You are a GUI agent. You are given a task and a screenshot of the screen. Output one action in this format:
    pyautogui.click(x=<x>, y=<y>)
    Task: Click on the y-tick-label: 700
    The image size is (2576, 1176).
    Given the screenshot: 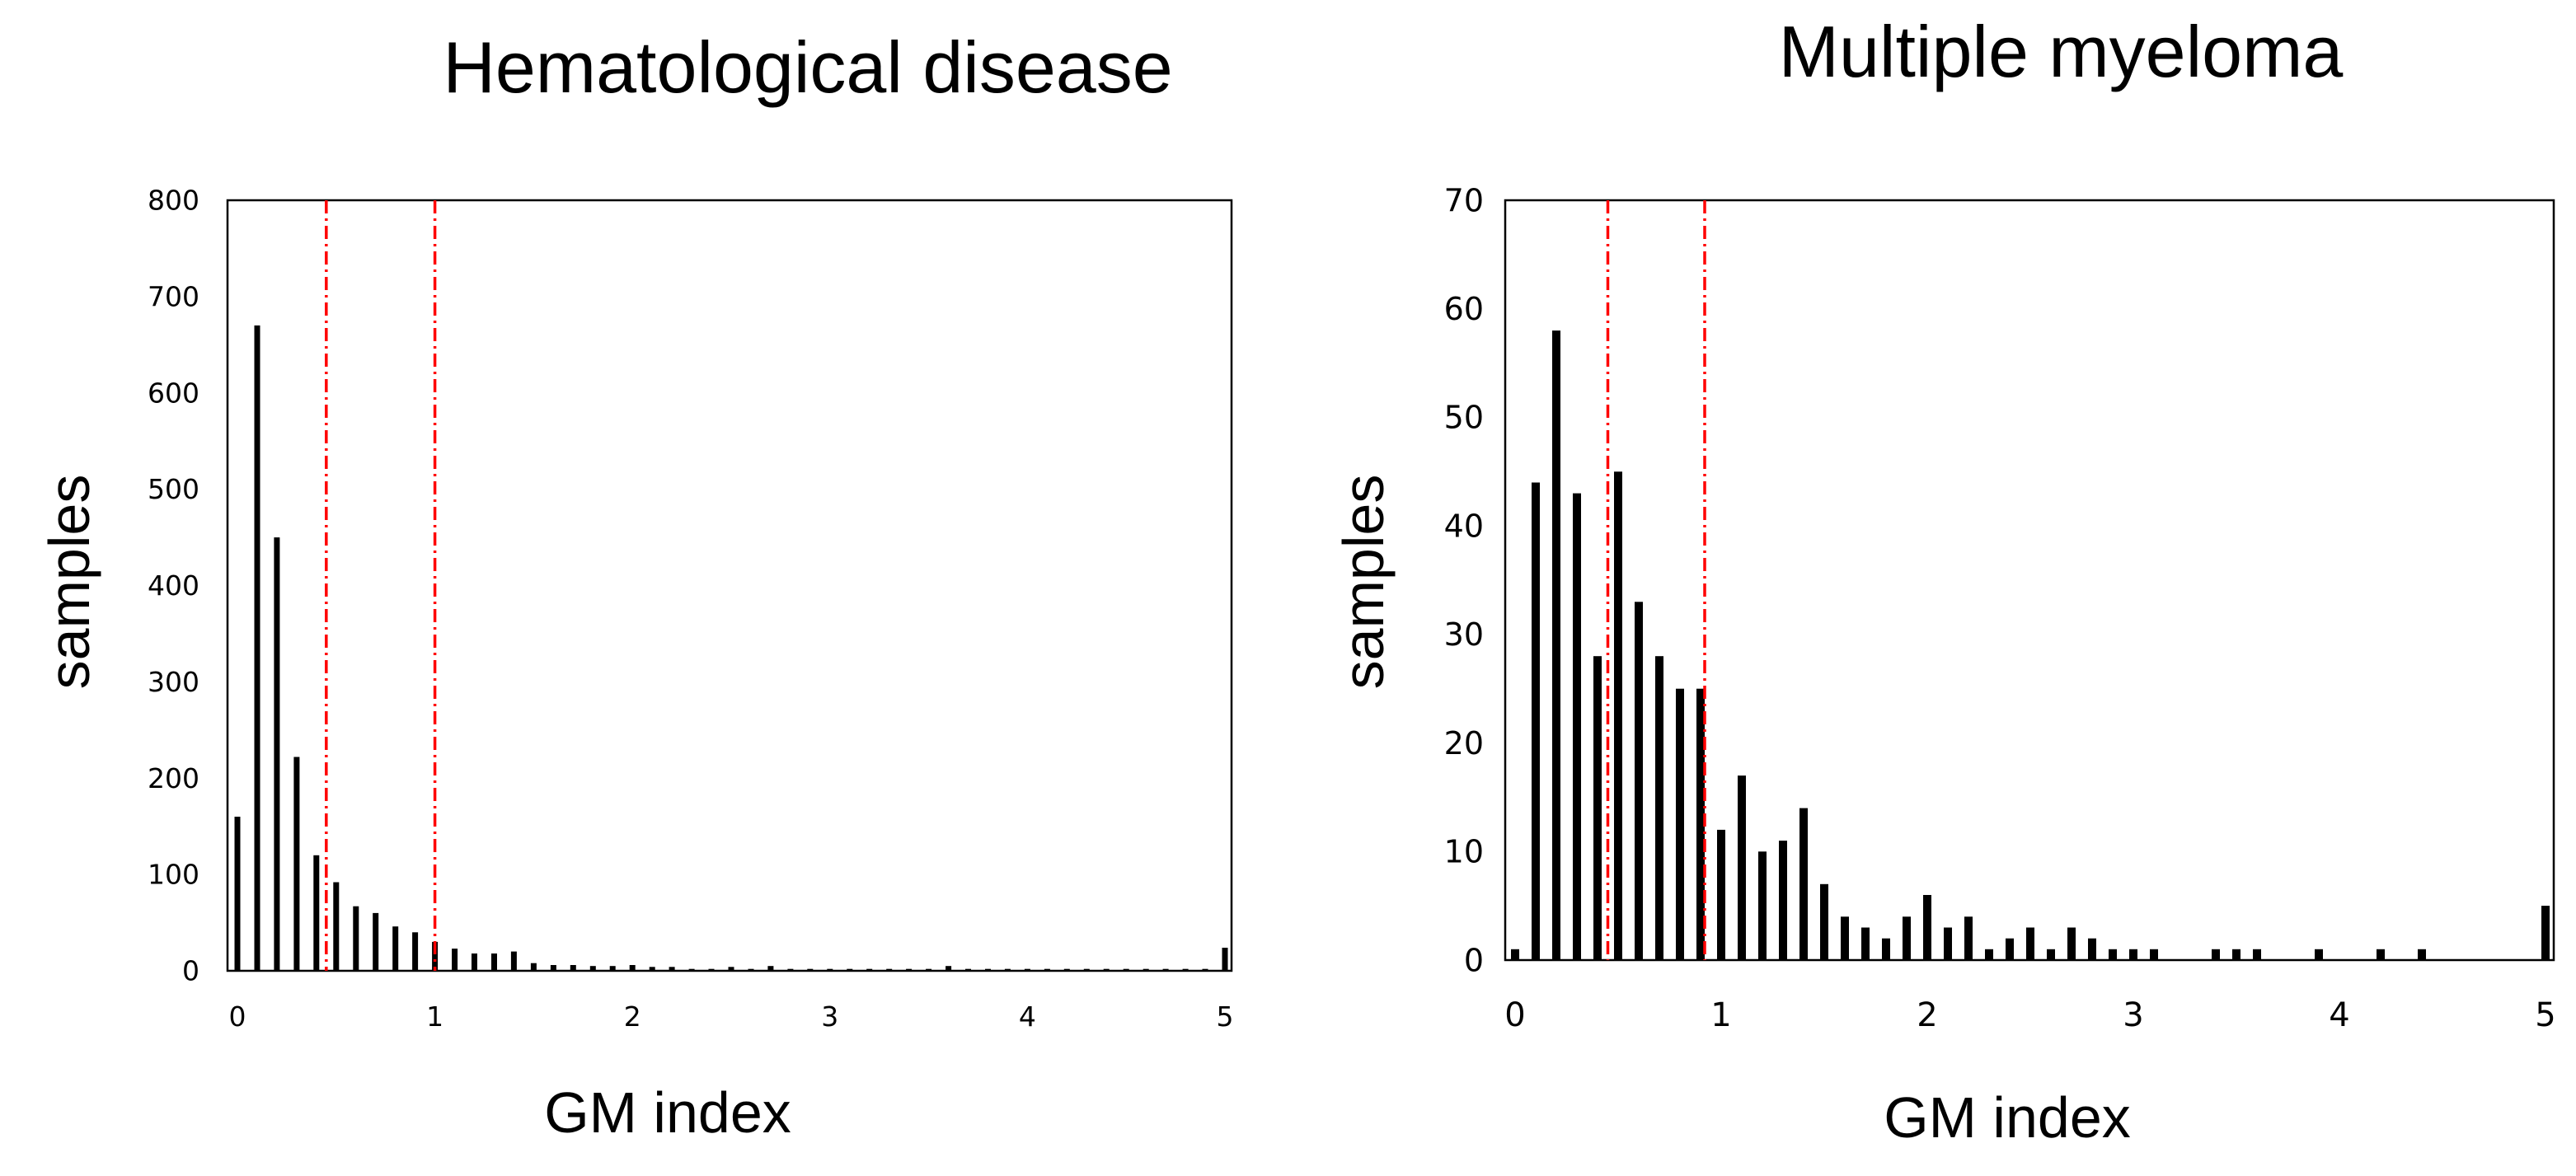 What is the action you would take?
    pyautogui.click(x=174, y=296)
    